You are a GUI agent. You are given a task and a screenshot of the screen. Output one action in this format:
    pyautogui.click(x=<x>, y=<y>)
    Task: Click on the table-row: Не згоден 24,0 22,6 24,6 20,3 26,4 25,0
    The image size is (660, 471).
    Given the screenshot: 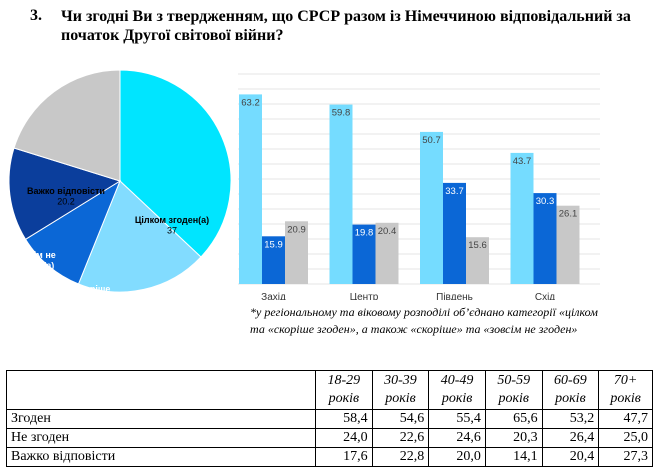 What is the action you would take?
    pyautogui.click(x=329, y=438)
    